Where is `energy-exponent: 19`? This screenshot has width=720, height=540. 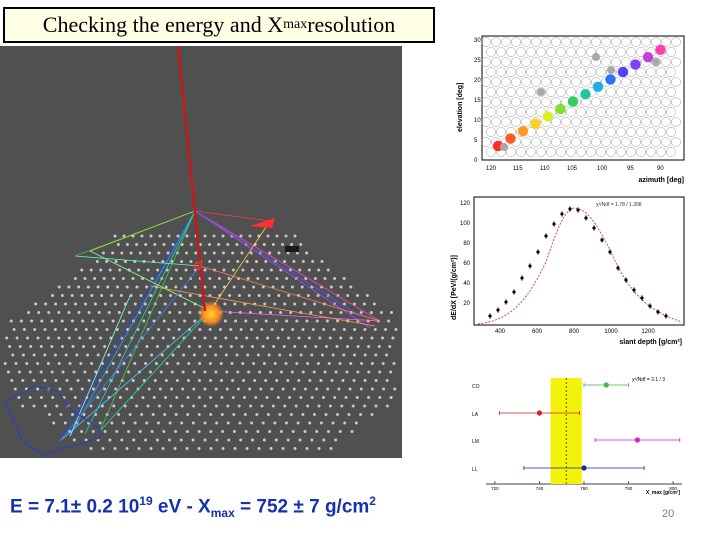
energy-exponent: 19 is located at coordinates (146, 501).